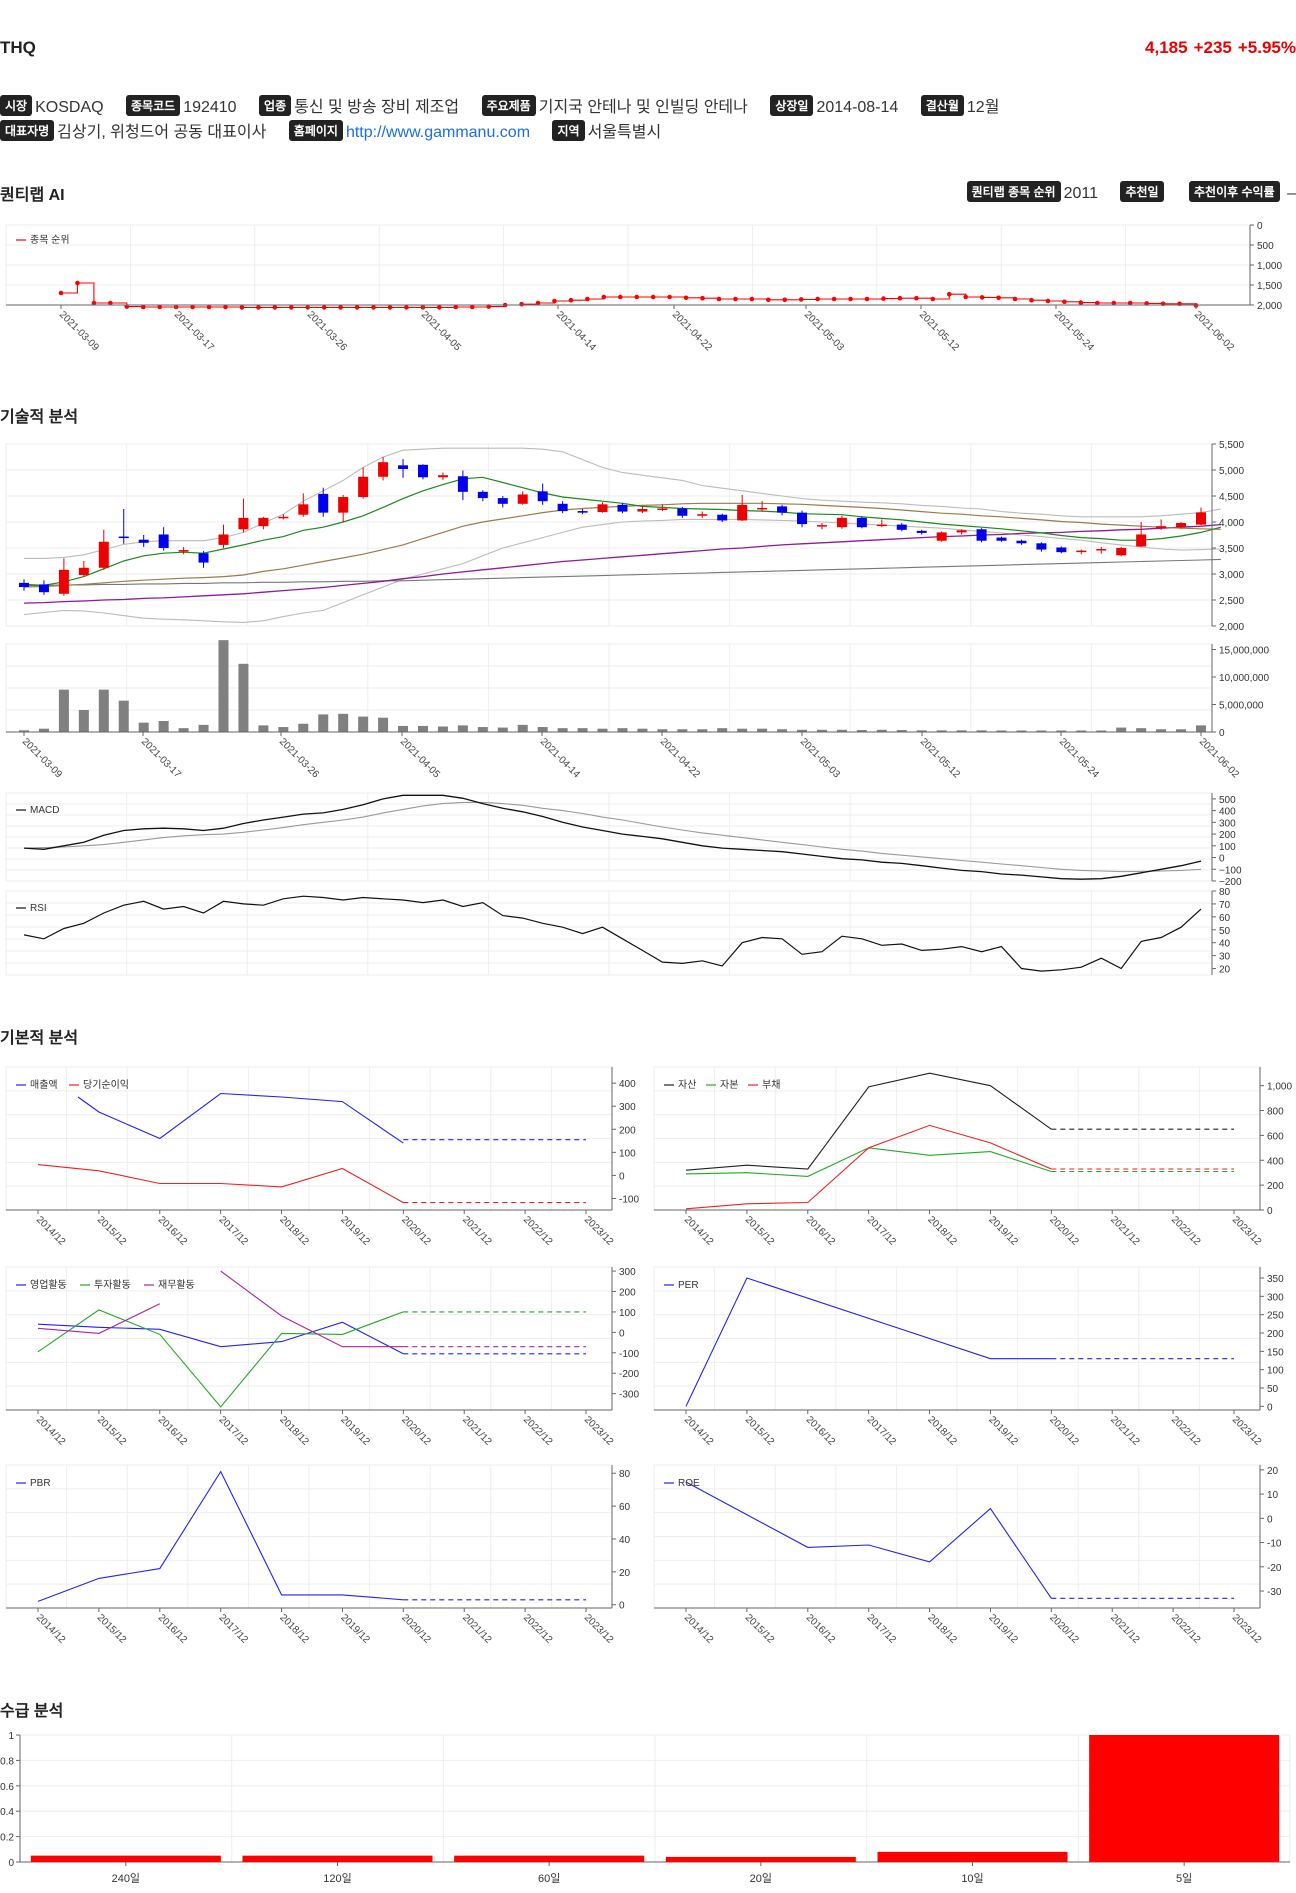 The image size is (1296, 1893). I want to click on legend-label: ROE, so click(689, 1483).